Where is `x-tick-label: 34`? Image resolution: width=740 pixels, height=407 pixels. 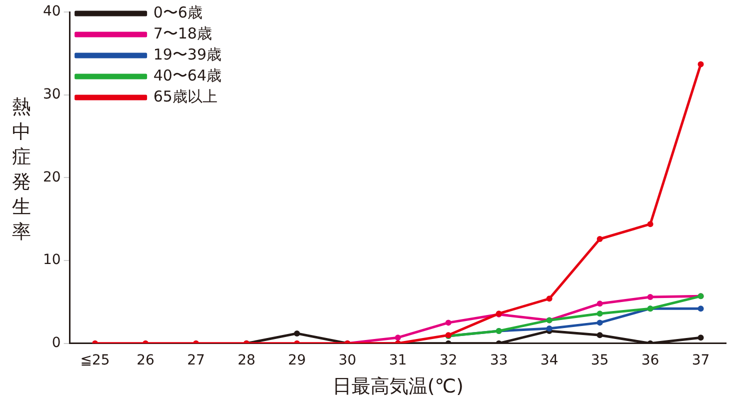 x-tick-label: 34 is located at coordinates (549, 360).